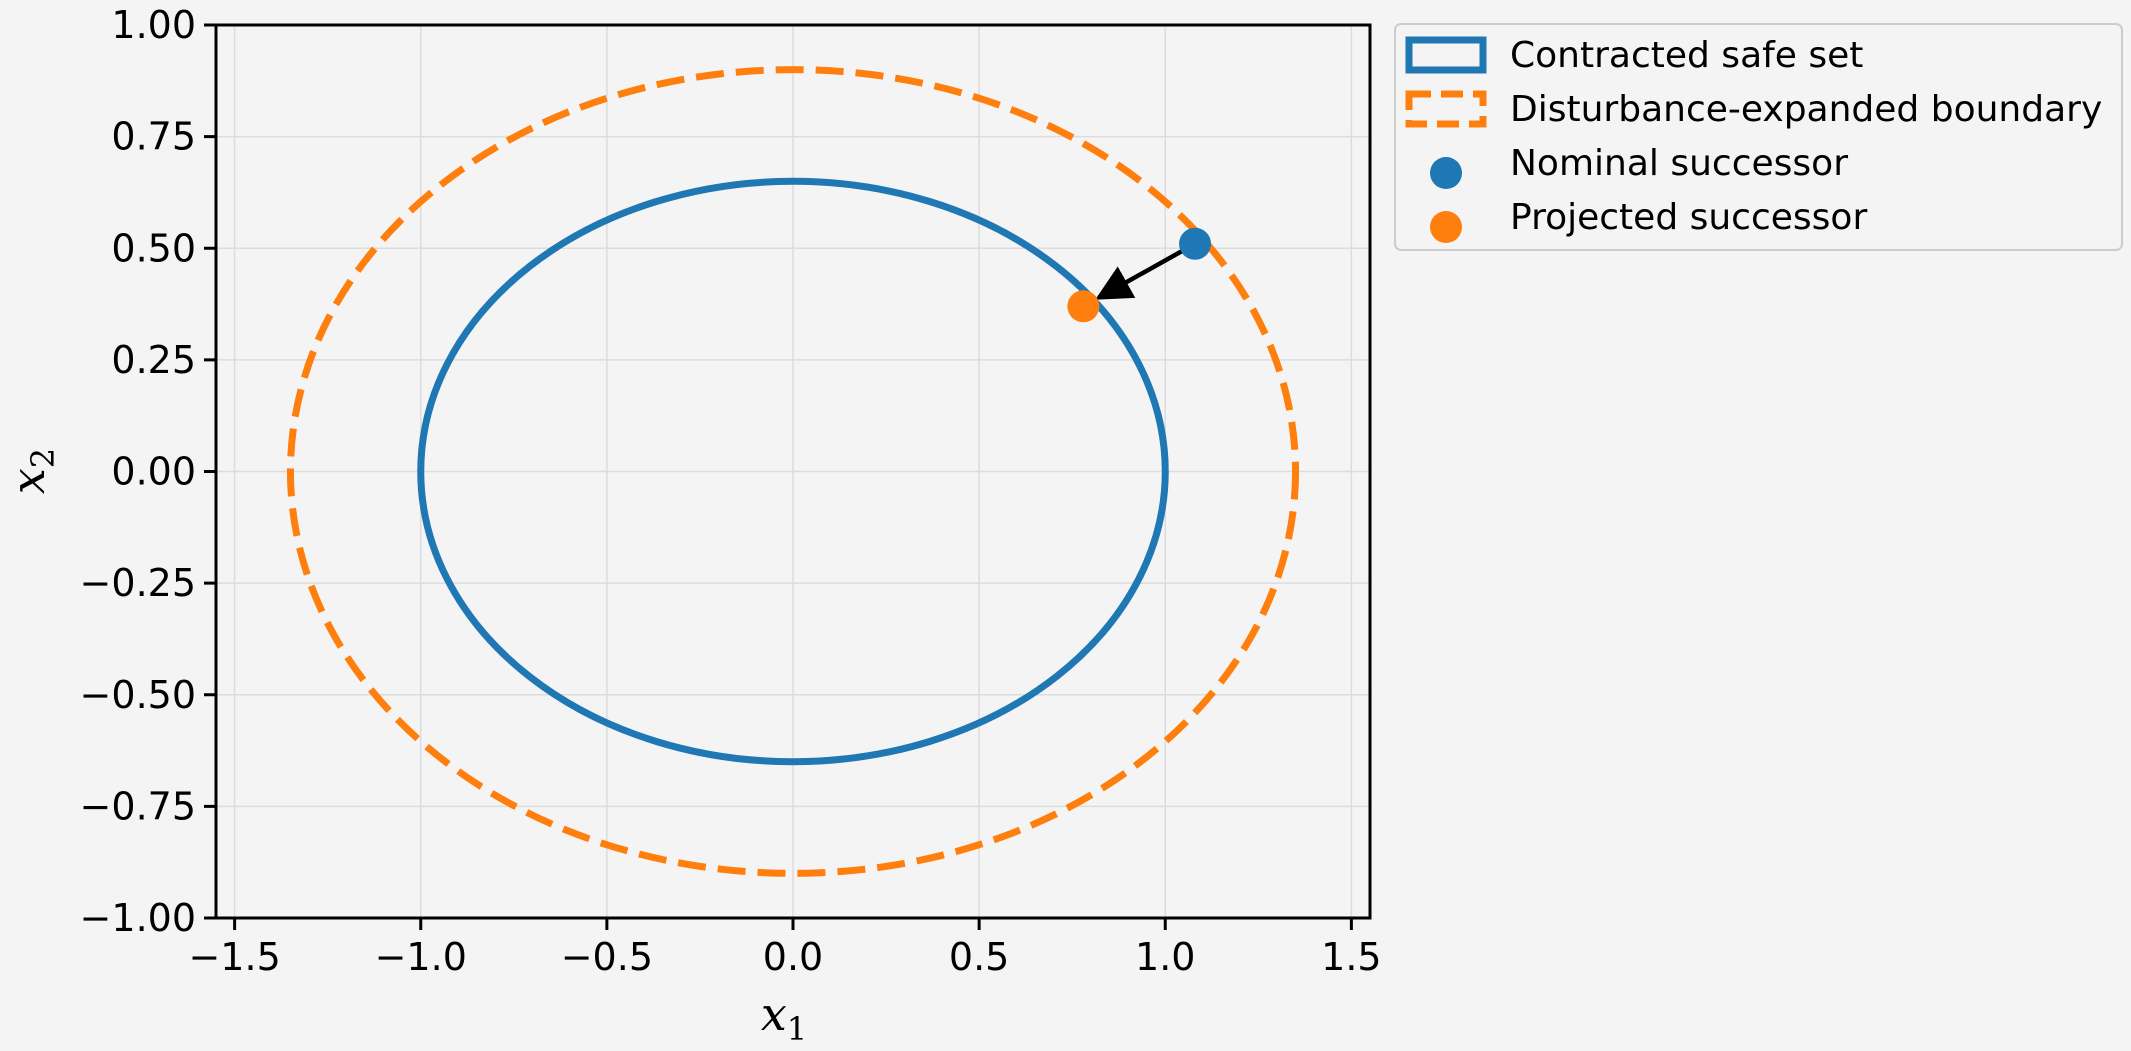  I want to click on legend-label-disturbance-expanded-boundary: Disturbance-expanded boundary, so click(1806, 109).